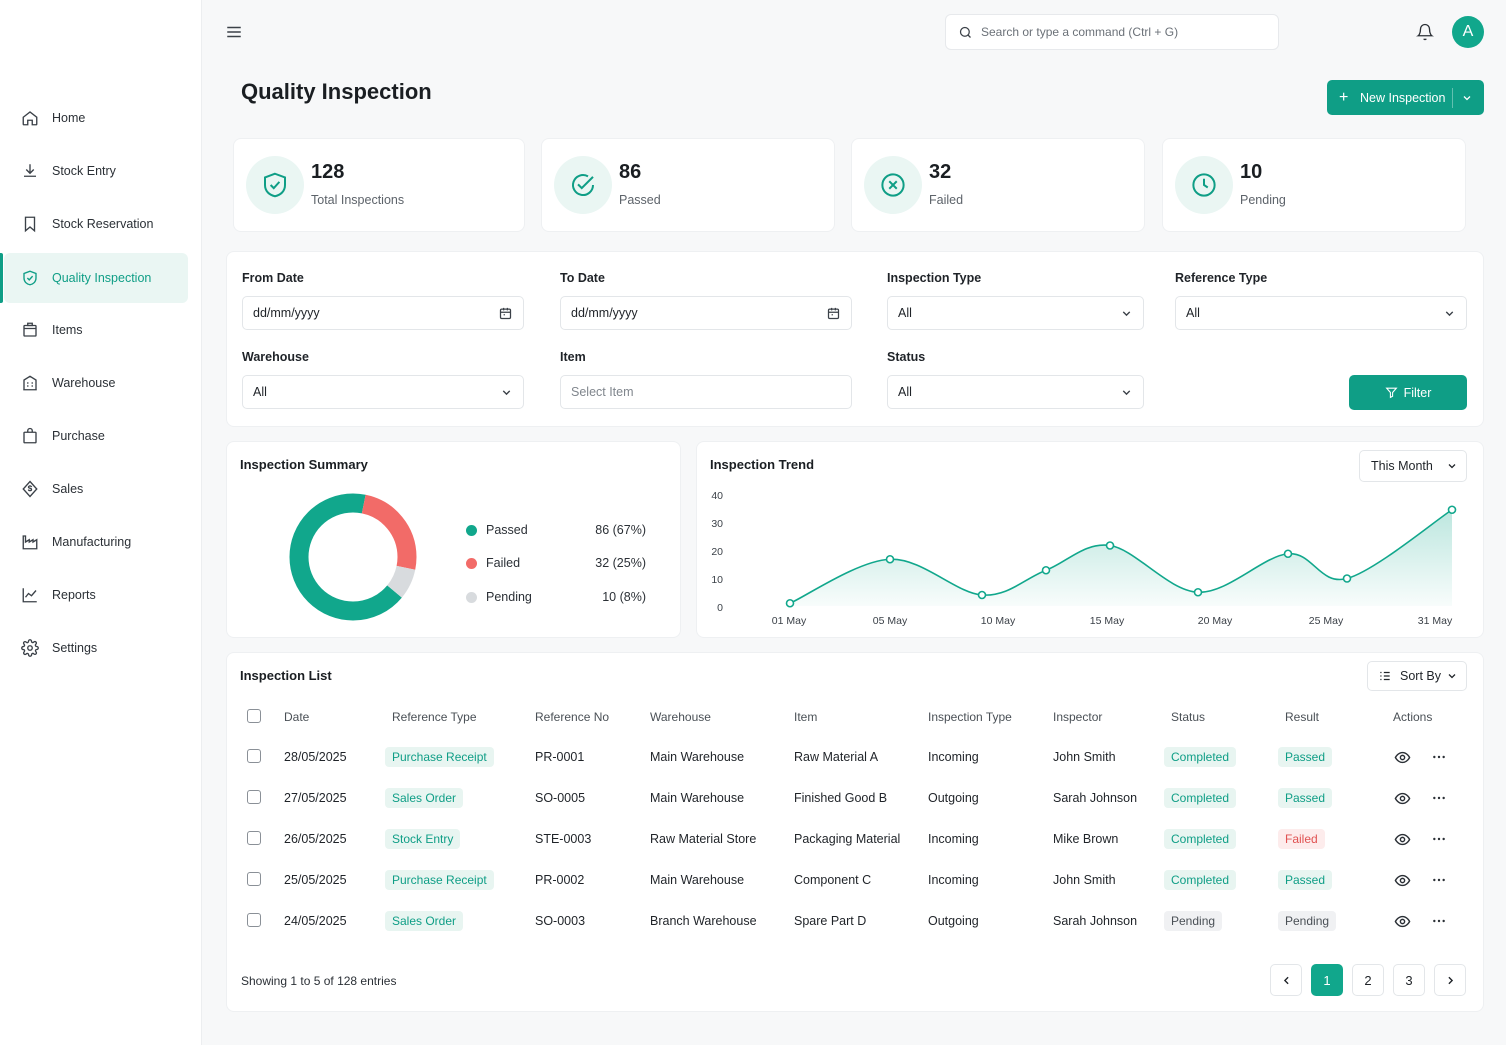  I want to click on notifications-button, so click(1425, 32).